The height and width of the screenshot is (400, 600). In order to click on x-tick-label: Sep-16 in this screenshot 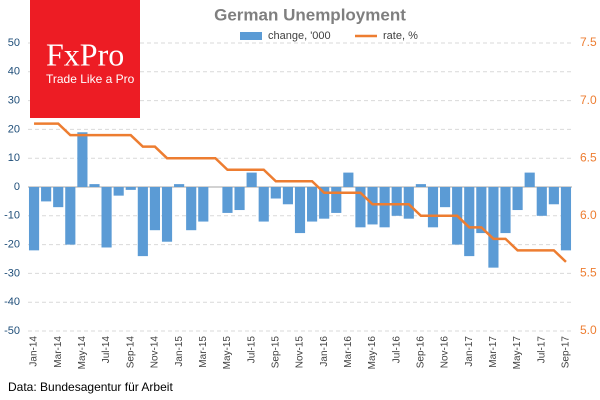, I will do `click(421, 352)`.